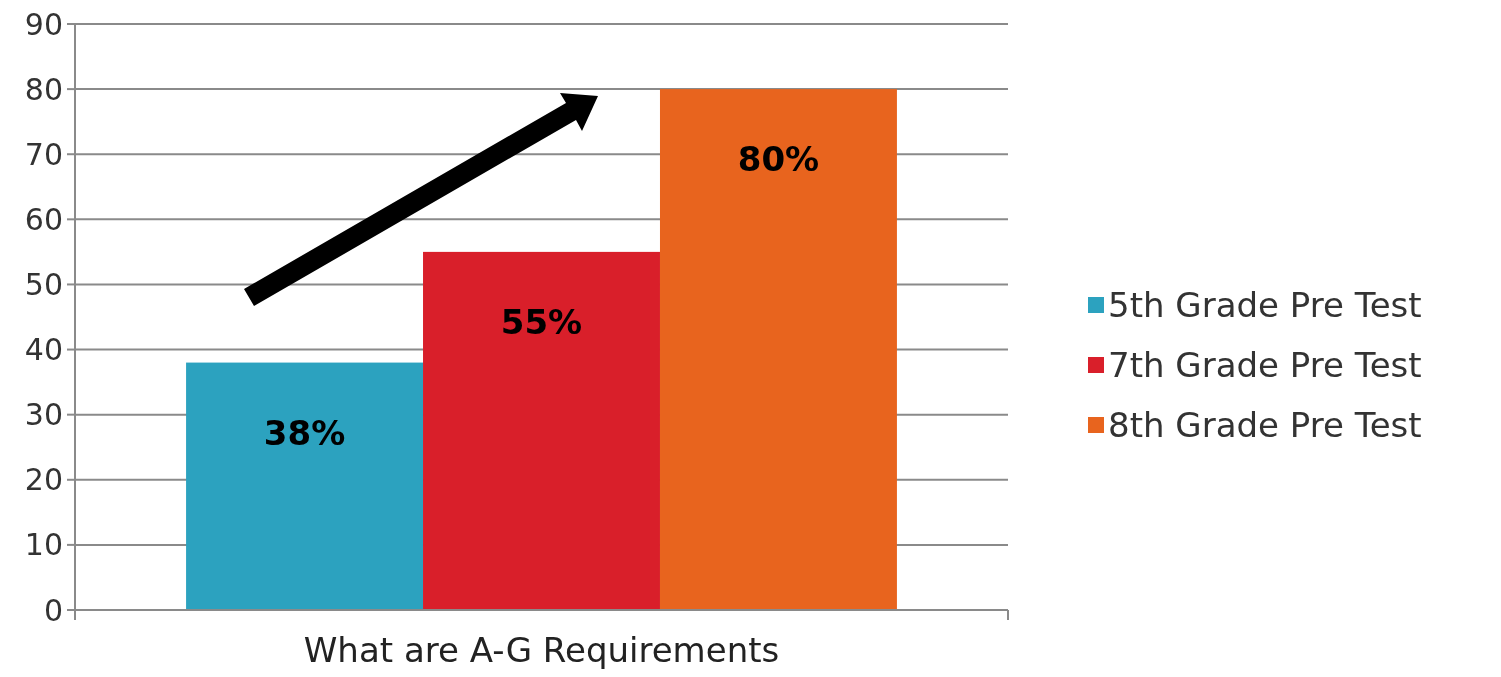 The image size is (1501, 677). Describe the element at coordinates (43, 415) in the screenshot. I see `y-tick-label: 30` at that location.